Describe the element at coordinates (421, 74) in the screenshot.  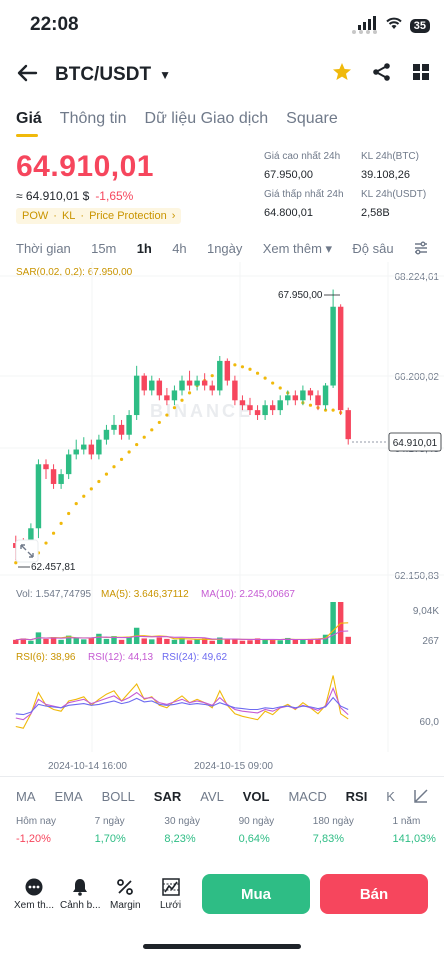
I see `grid-icon` at that location.